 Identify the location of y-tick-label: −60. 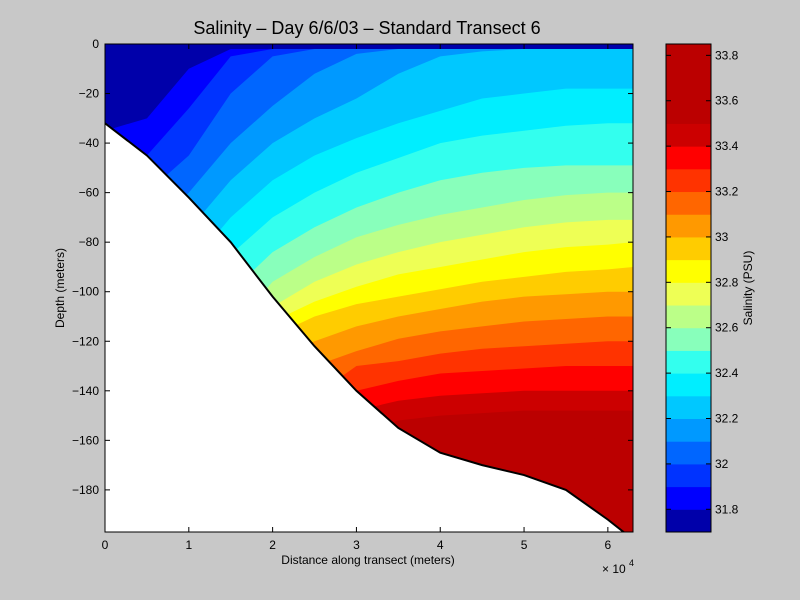
(89, 193).